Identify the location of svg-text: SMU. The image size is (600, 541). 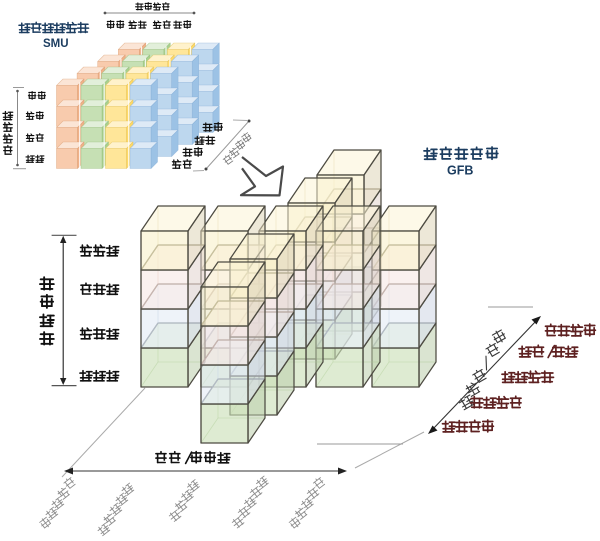
(56, 44).